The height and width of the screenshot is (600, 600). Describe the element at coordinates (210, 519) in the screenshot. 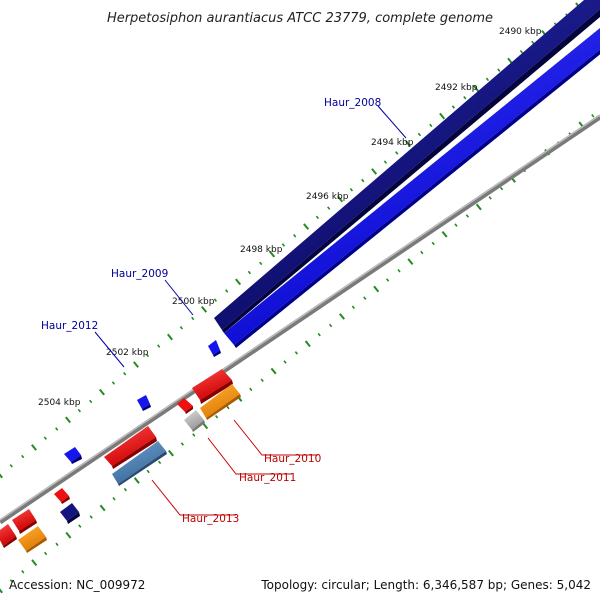

I see `gene-label-haur-2013: Haur_2013` at that location.